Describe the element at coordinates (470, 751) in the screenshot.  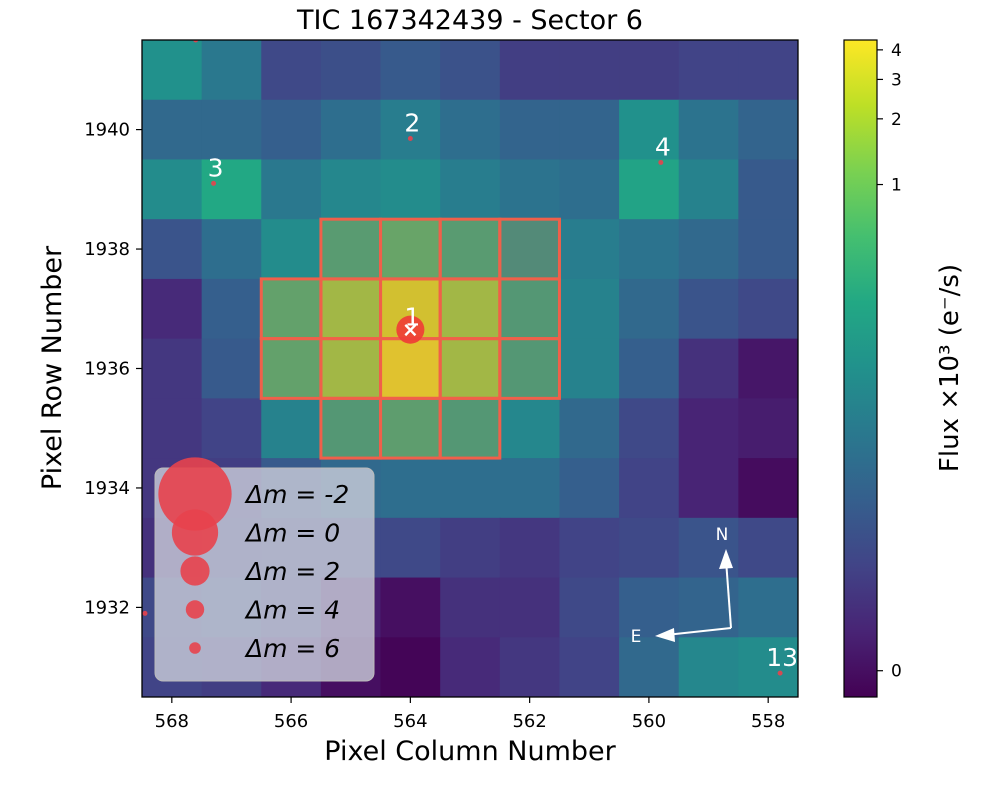
I see `x-axis-label: Pixel Column Number` at that location.